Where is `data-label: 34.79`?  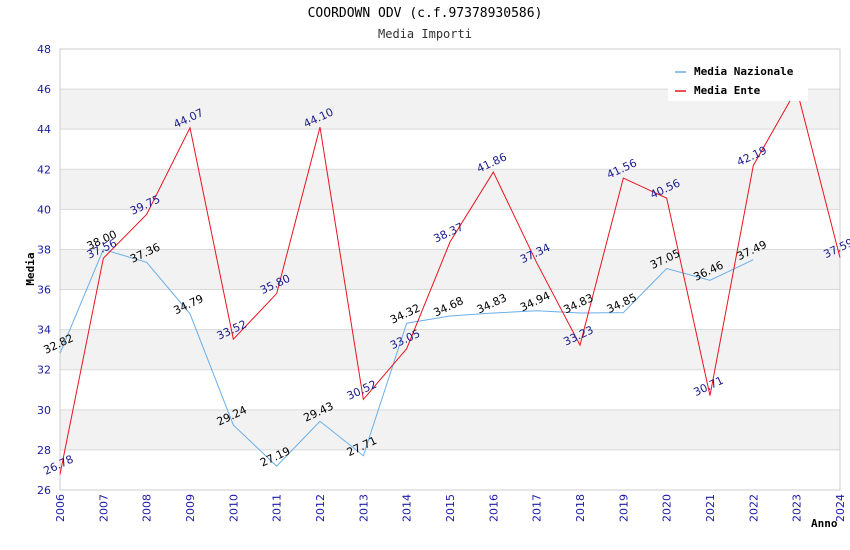
data-label: 34.79 is located at coordinates (188, 304).